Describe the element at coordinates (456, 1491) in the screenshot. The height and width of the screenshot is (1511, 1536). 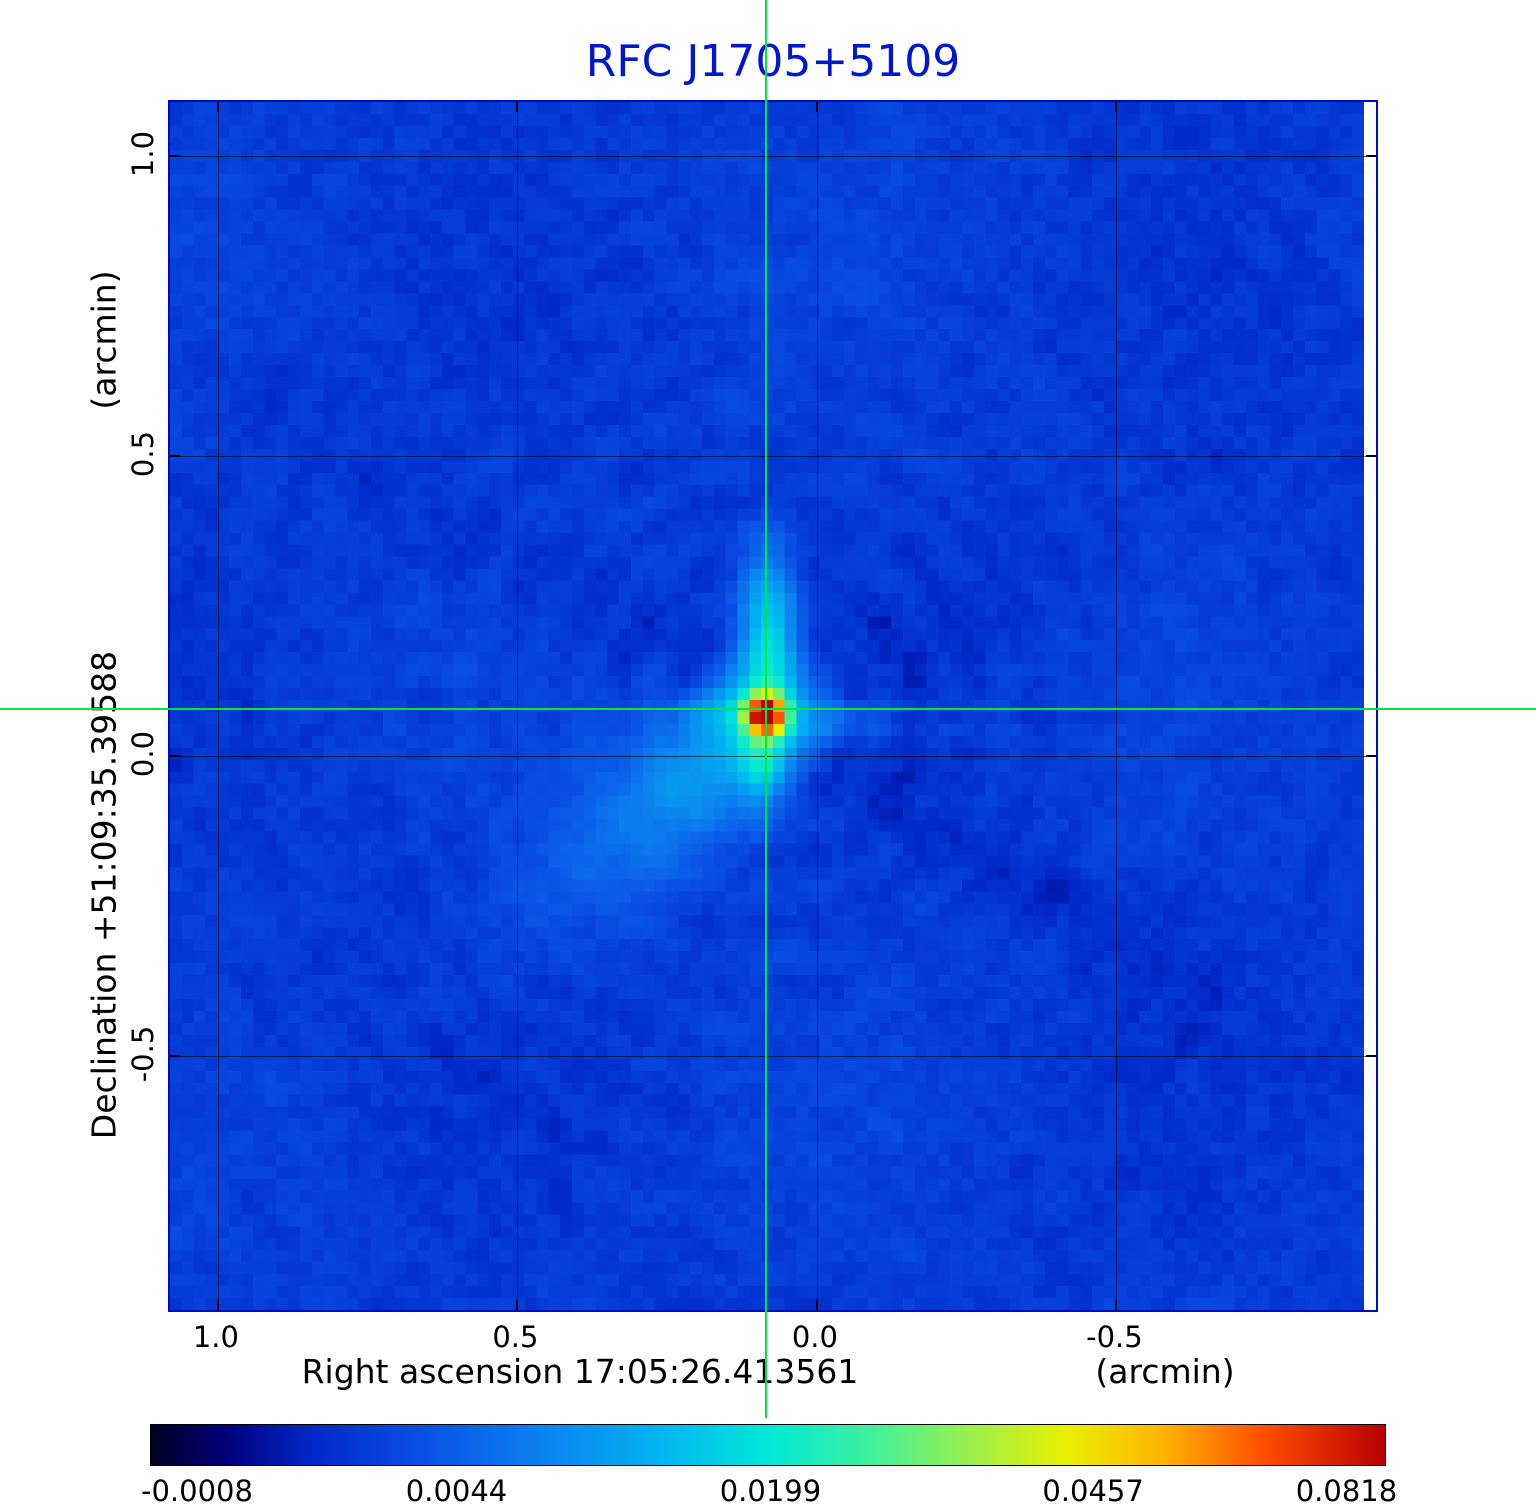
I see `colorbar-tick-label: 0.0044` at that location.